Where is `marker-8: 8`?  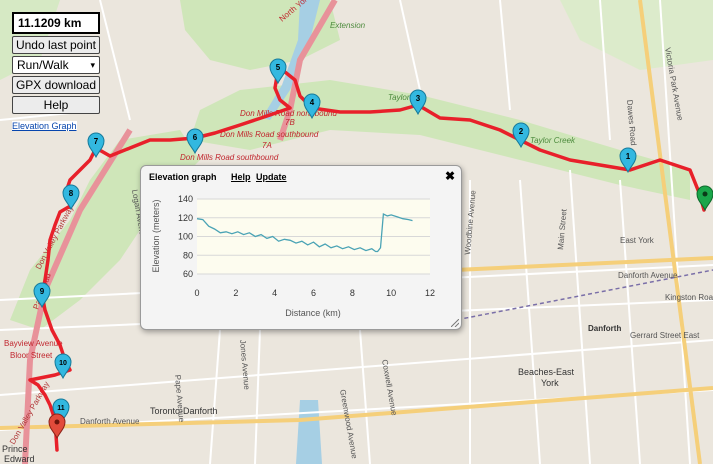 marker-8: 8 is located at coordinates (71, 197).